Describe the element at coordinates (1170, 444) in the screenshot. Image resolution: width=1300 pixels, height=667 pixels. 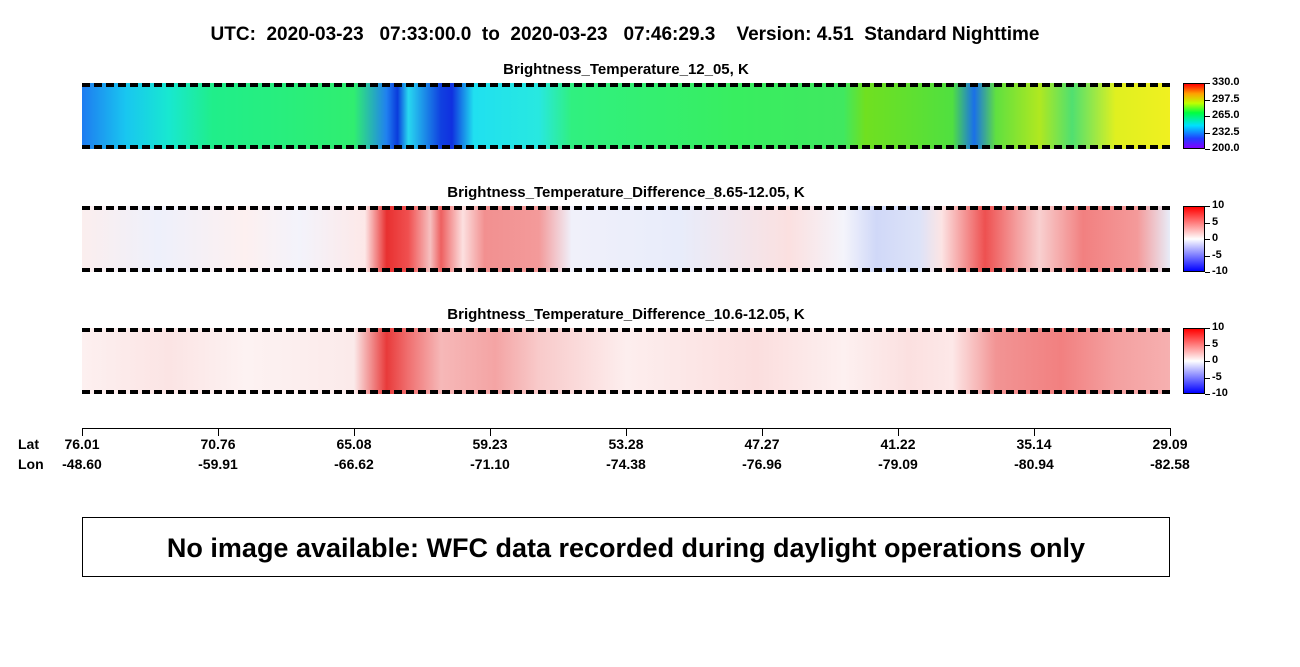
I see `lat-value: 29.09` at that location.